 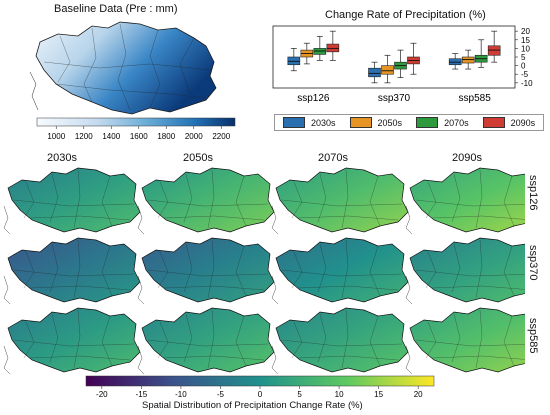 I want to click on map-ssp585-2090s, so click(x=465, y=341).